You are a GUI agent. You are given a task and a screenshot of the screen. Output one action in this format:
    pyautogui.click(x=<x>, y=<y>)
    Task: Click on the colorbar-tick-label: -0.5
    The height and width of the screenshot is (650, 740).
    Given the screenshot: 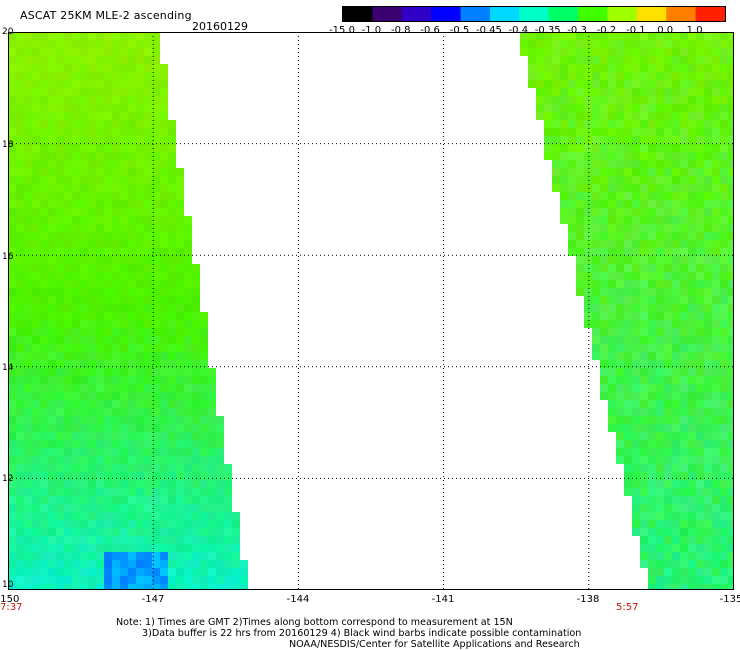 What is the action you would take?
    pyautogui.click(x=459, y=30)
    